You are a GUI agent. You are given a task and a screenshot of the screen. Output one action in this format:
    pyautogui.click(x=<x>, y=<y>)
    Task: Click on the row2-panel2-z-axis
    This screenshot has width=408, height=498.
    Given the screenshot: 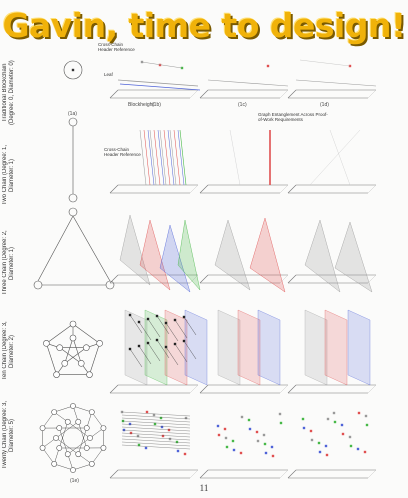 What is the action you would take?
    pyautogui.click(x=292, y=189)
    